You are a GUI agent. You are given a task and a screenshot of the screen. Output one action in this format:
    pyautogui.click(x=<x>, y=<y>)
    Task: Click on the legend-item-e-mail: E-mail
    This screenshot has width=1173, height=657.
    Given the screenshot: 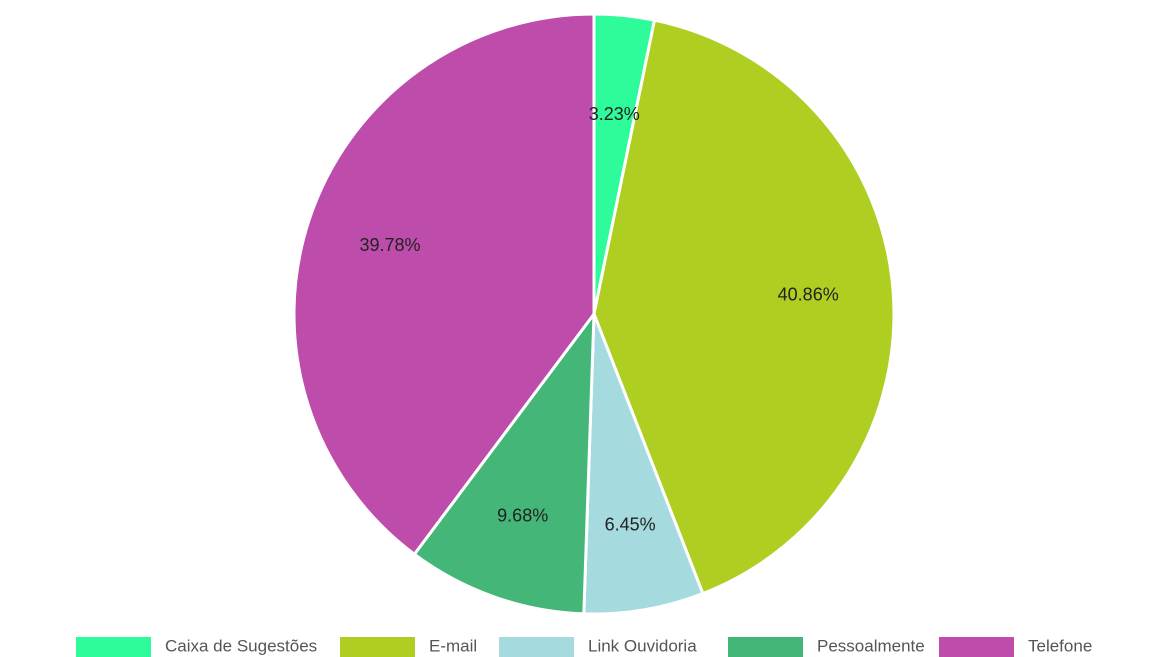 What is the action you would take?
    pyautogui.click(x=408, y=646)
    